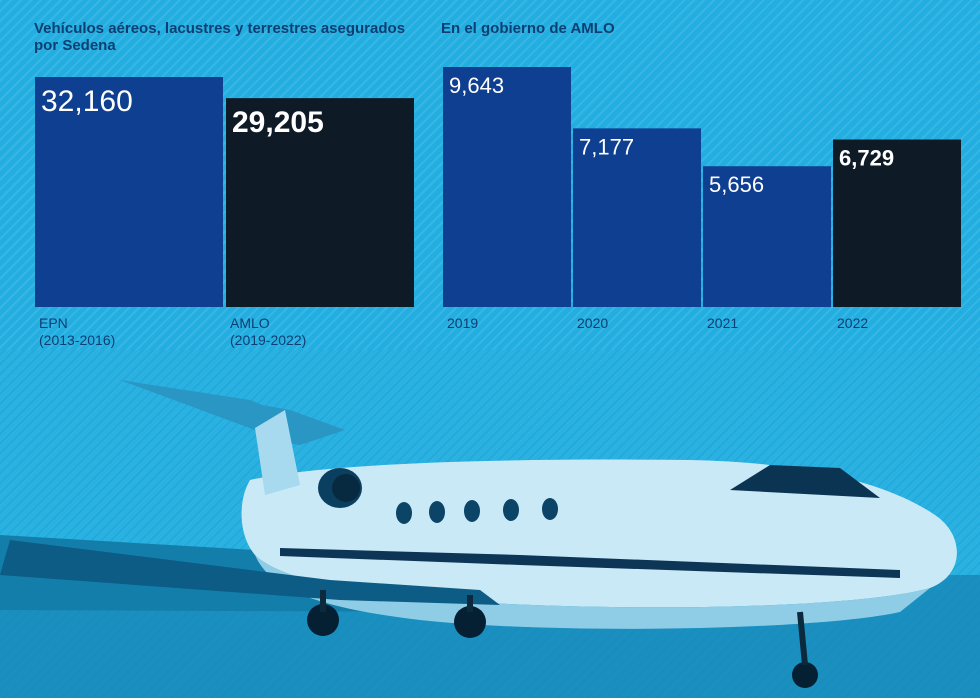 The image size is (980, 698). Describe the element at coordinates (606, 146) in the screenshot. I see `value-label-2-2: 7,177` at that location.